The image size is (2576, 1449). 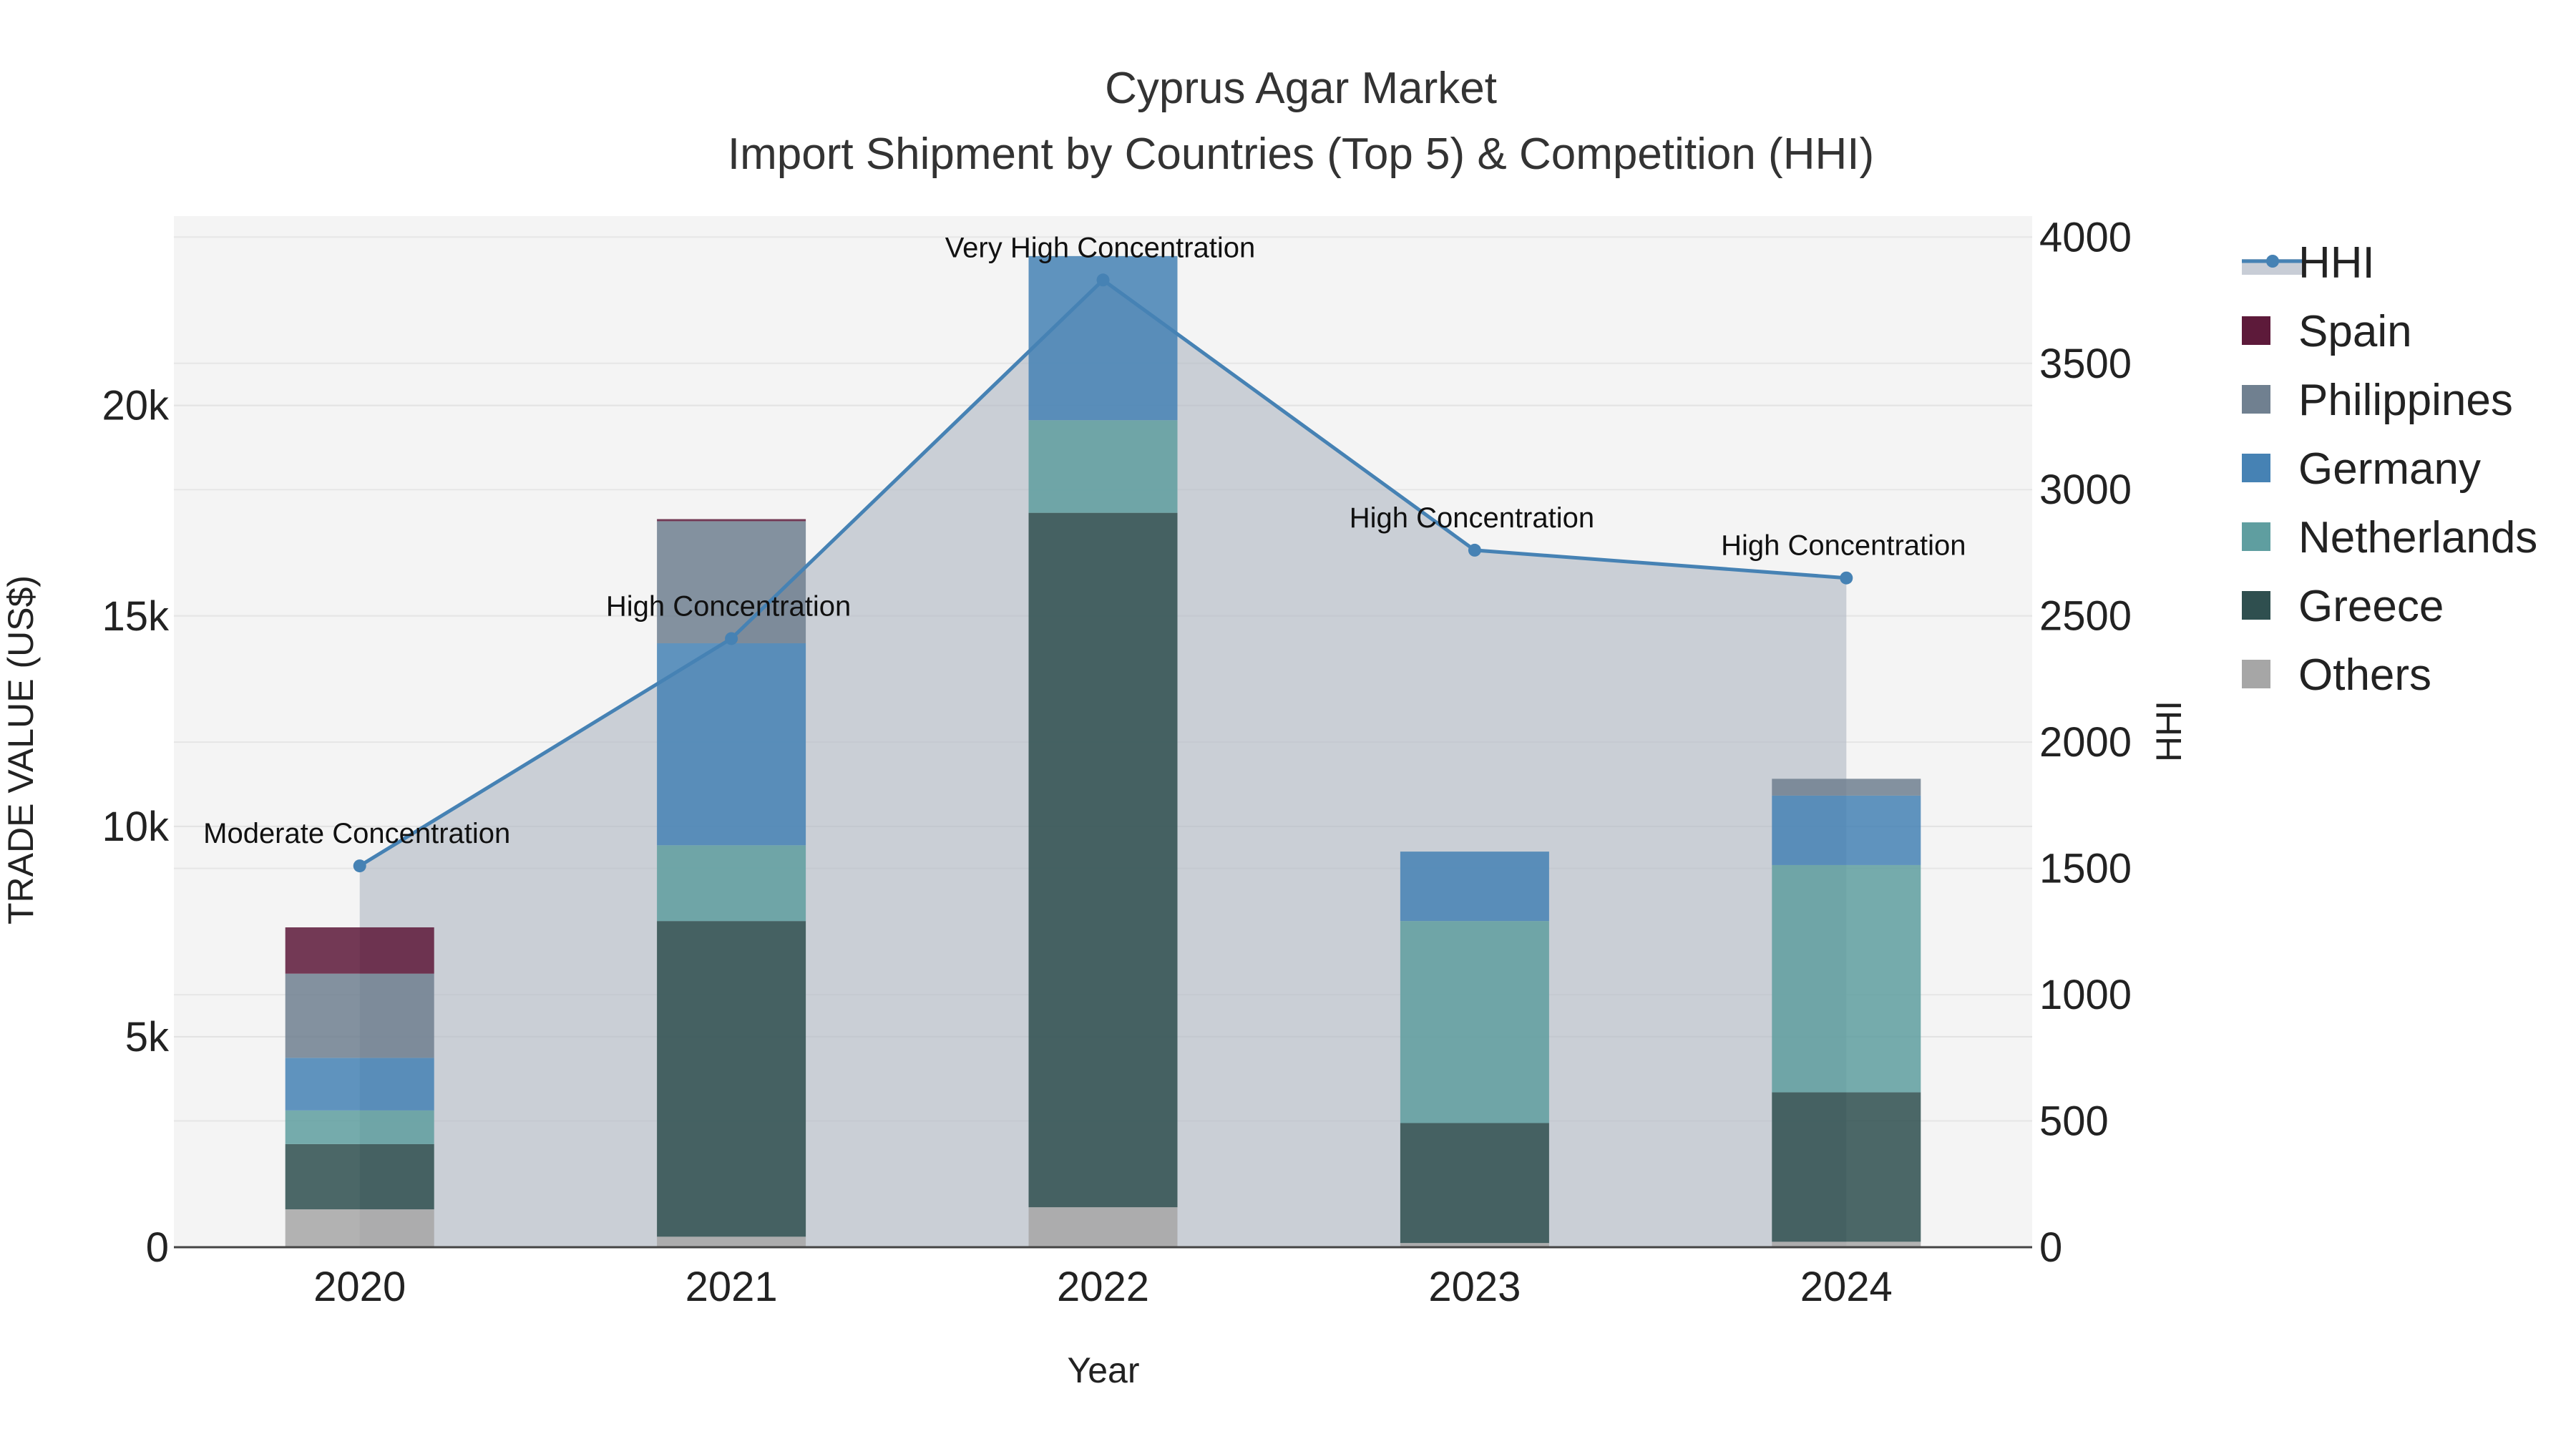 What do you see at coordinates (1474, 1022) in the screenshot?
I see `bar-netherlands-2023` at bounding box center [1474, 1022].